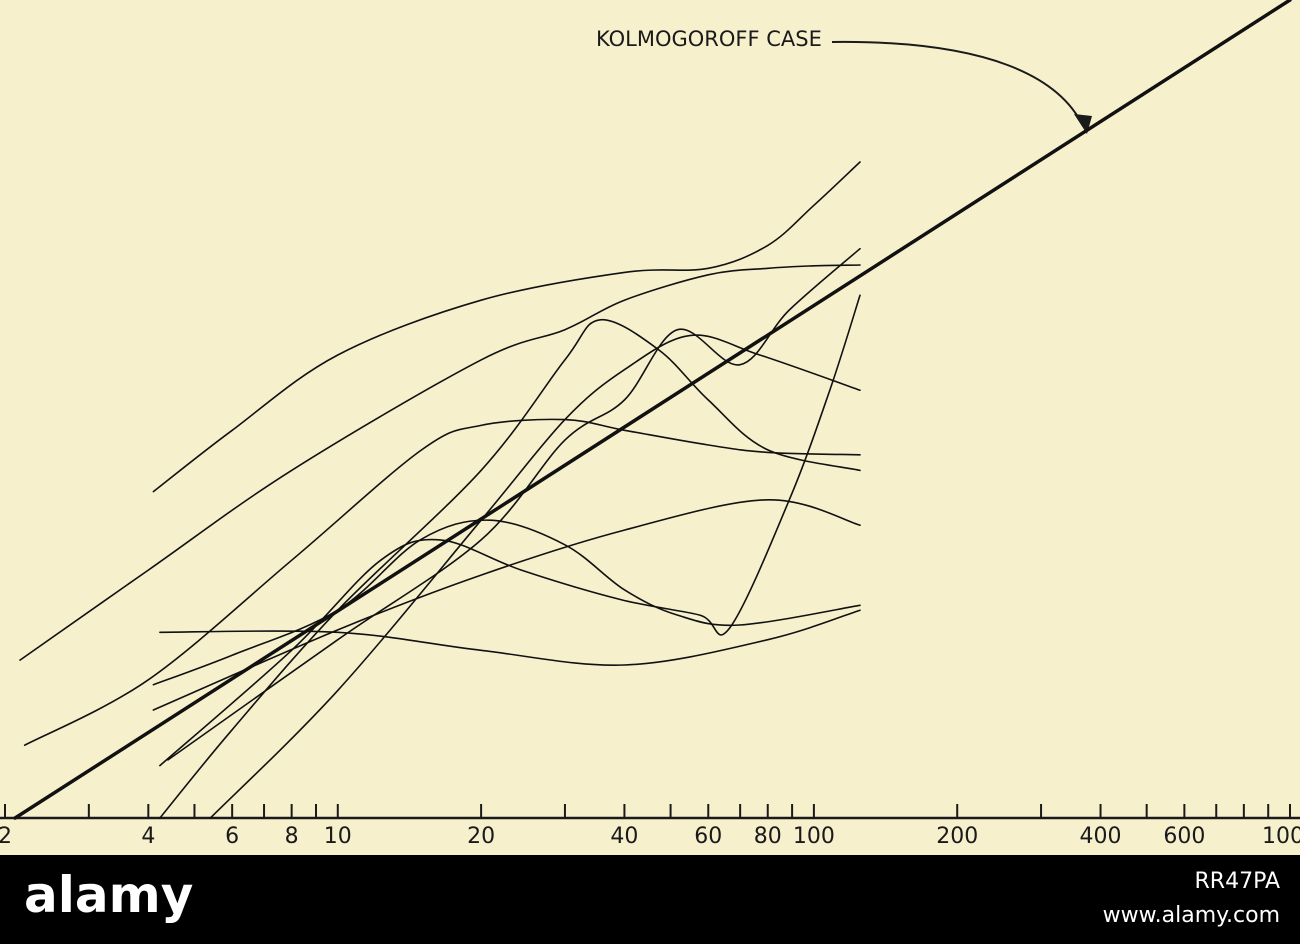  I want to click on image-id: RR47PA, so click(1237, 881).